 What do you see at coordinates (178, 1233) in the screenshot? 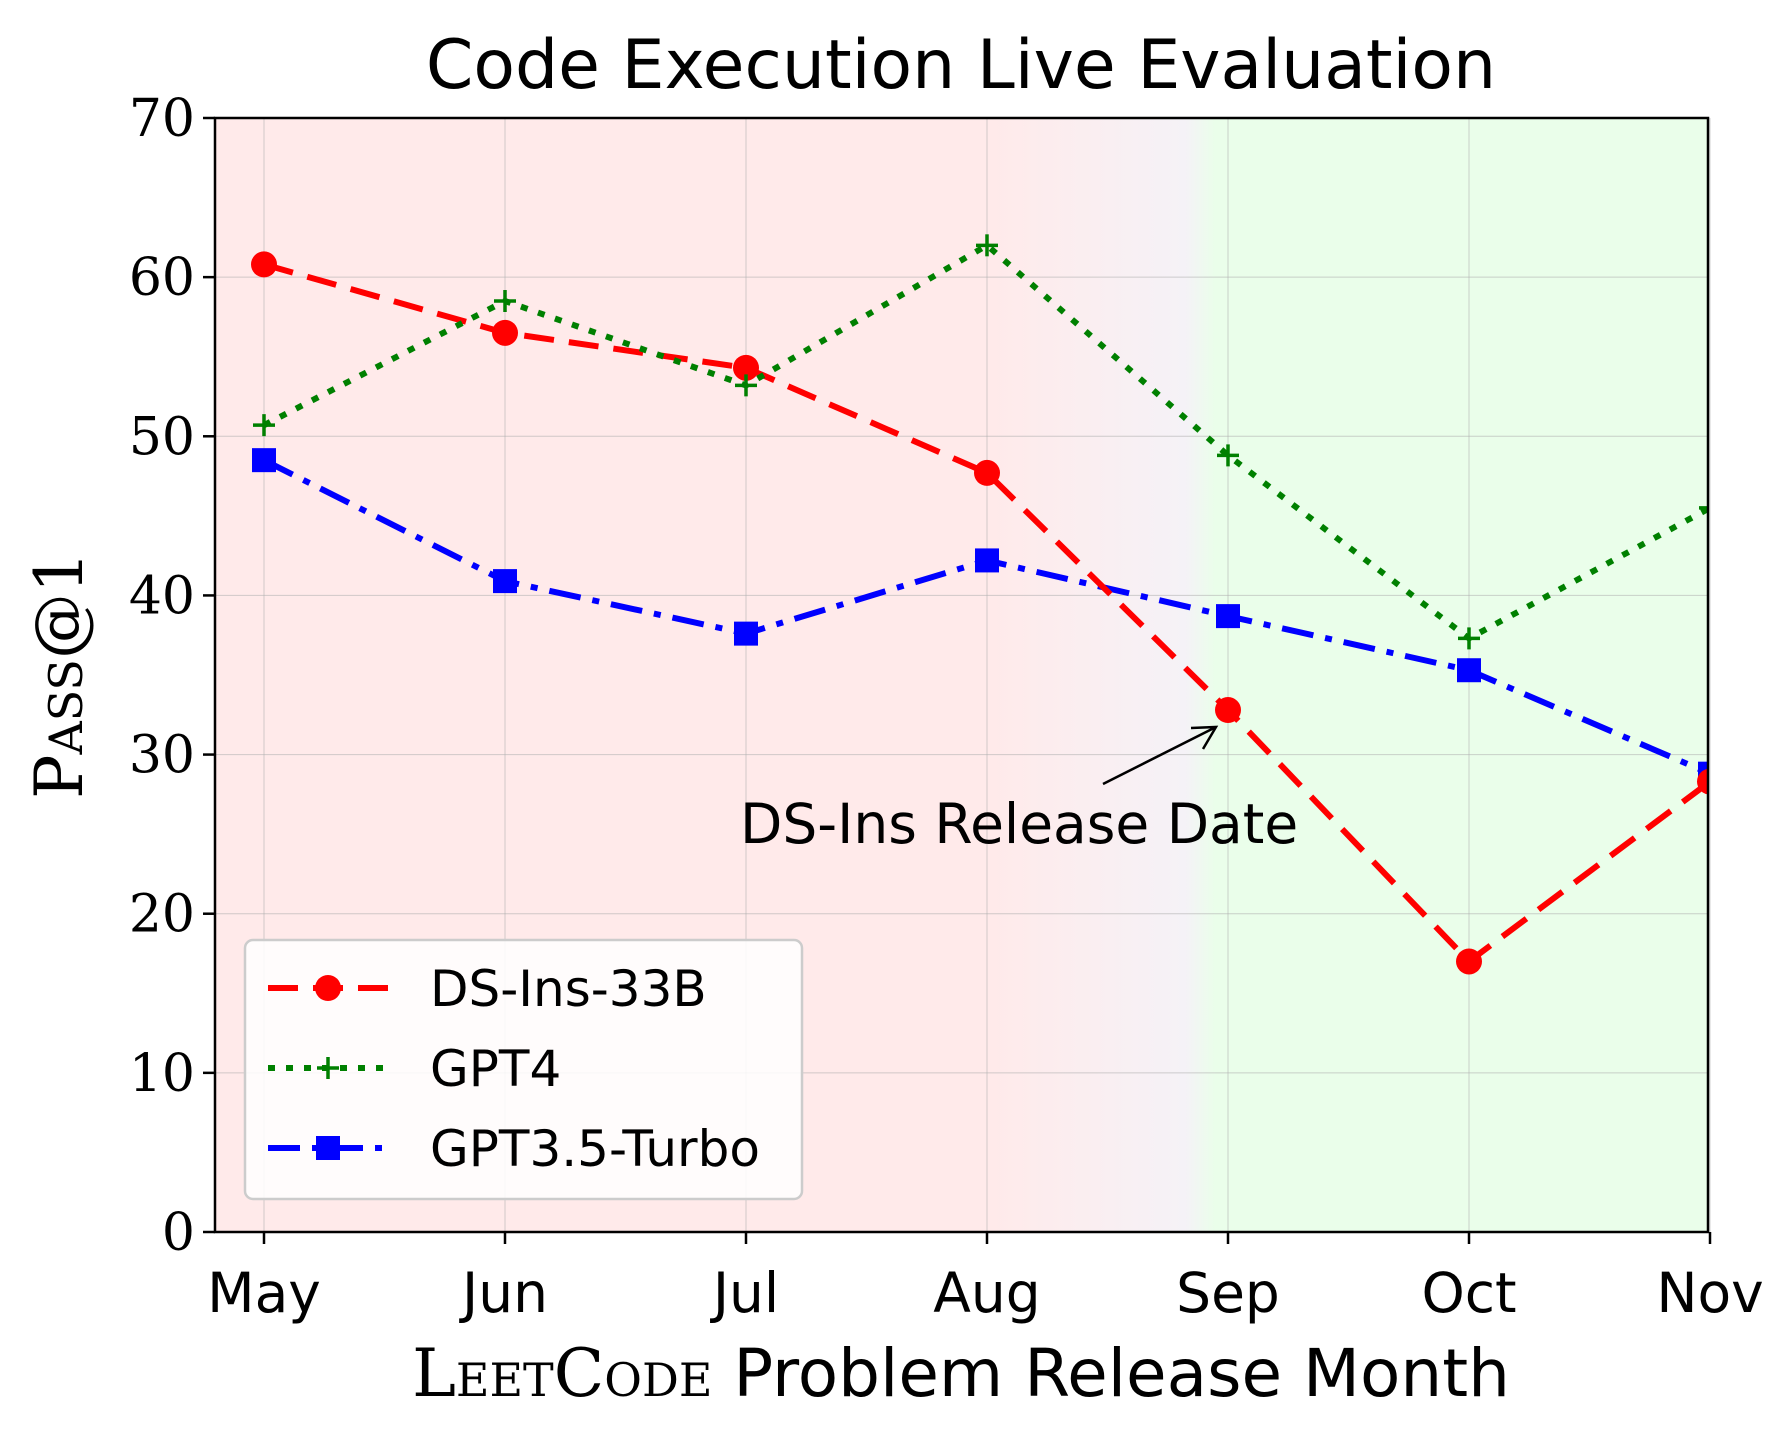
I see `y-tick-label: 0` at bounding box center [178, 1233].